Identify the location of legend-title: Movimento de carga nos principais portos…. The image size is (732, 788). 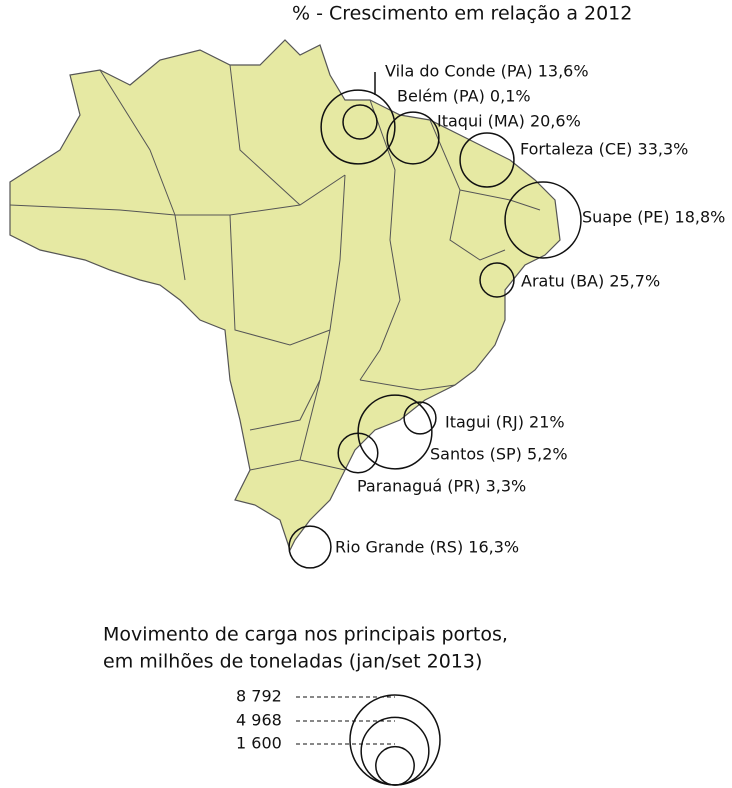
(305, 635).